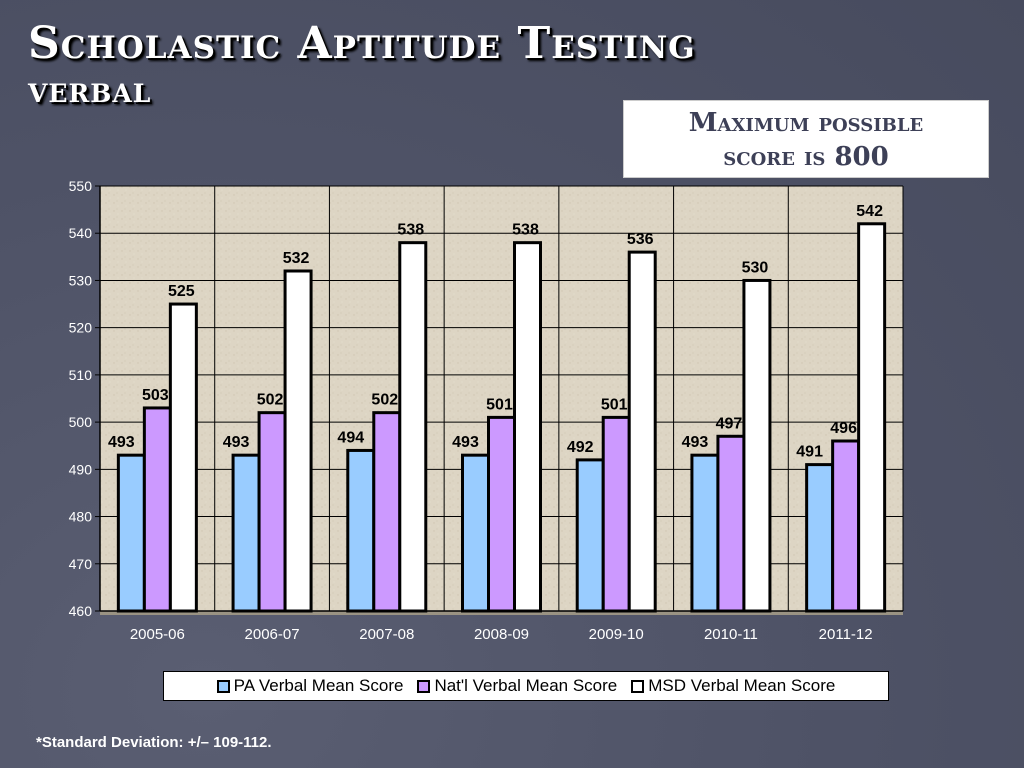 This screenshot has width=1024, height=768. What do you see at coordinates (616, 634) in the screenshot?
I see `x-tick-label-2009-10: 2009-10` at bounding box center [616, 634].